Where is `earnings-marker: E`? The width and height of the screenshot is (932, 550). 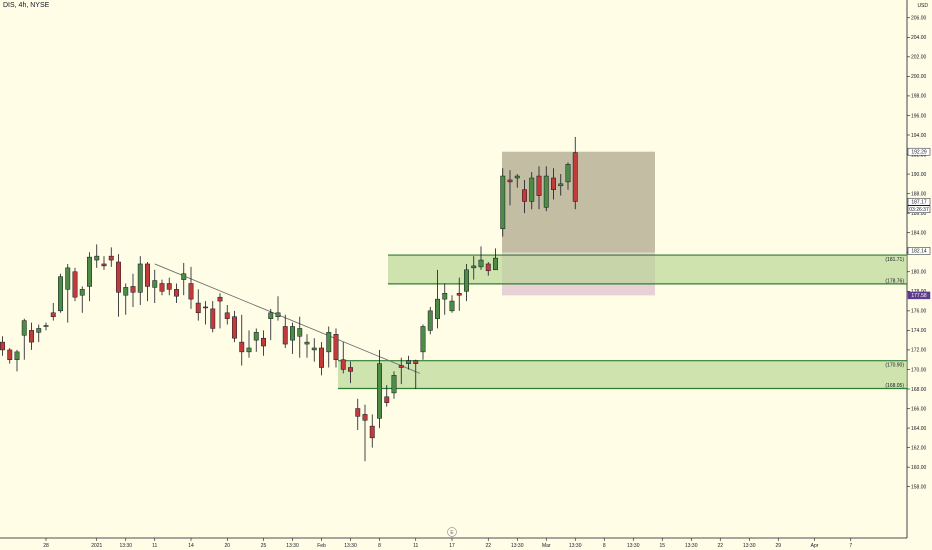 earnings-marker: E is located at coordinates (452, 532).